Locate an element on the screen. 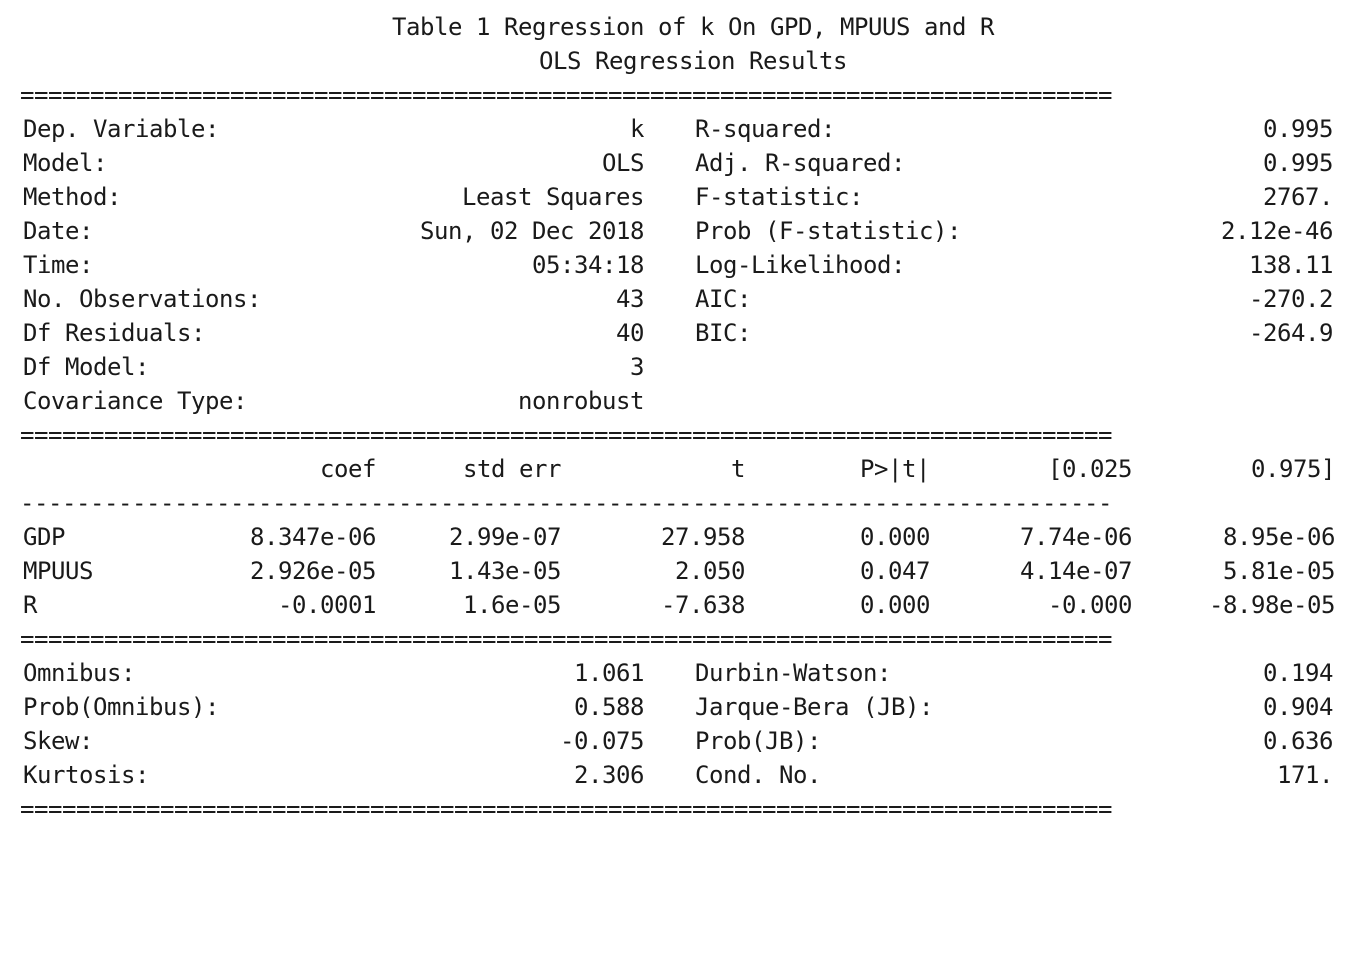 The height and width of the screenshot is (962, 1360). coef-header-row: coef std err t P>|t| [0.025 0.975] is located at coordinates (680, 469).